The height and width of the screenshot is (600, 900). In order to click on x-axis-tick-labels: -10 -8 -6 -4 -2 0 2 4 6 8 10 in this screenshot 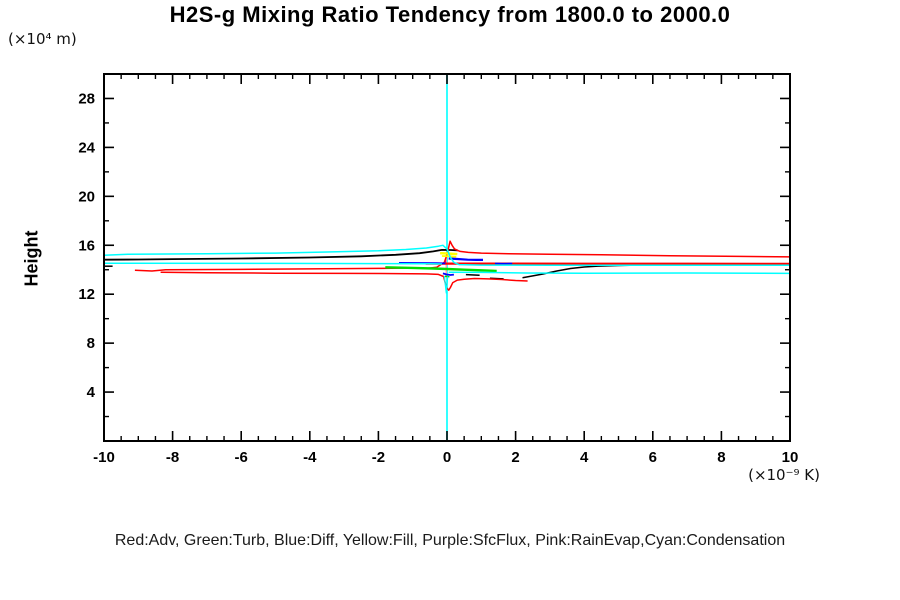, I will do `click(445, 457)`.